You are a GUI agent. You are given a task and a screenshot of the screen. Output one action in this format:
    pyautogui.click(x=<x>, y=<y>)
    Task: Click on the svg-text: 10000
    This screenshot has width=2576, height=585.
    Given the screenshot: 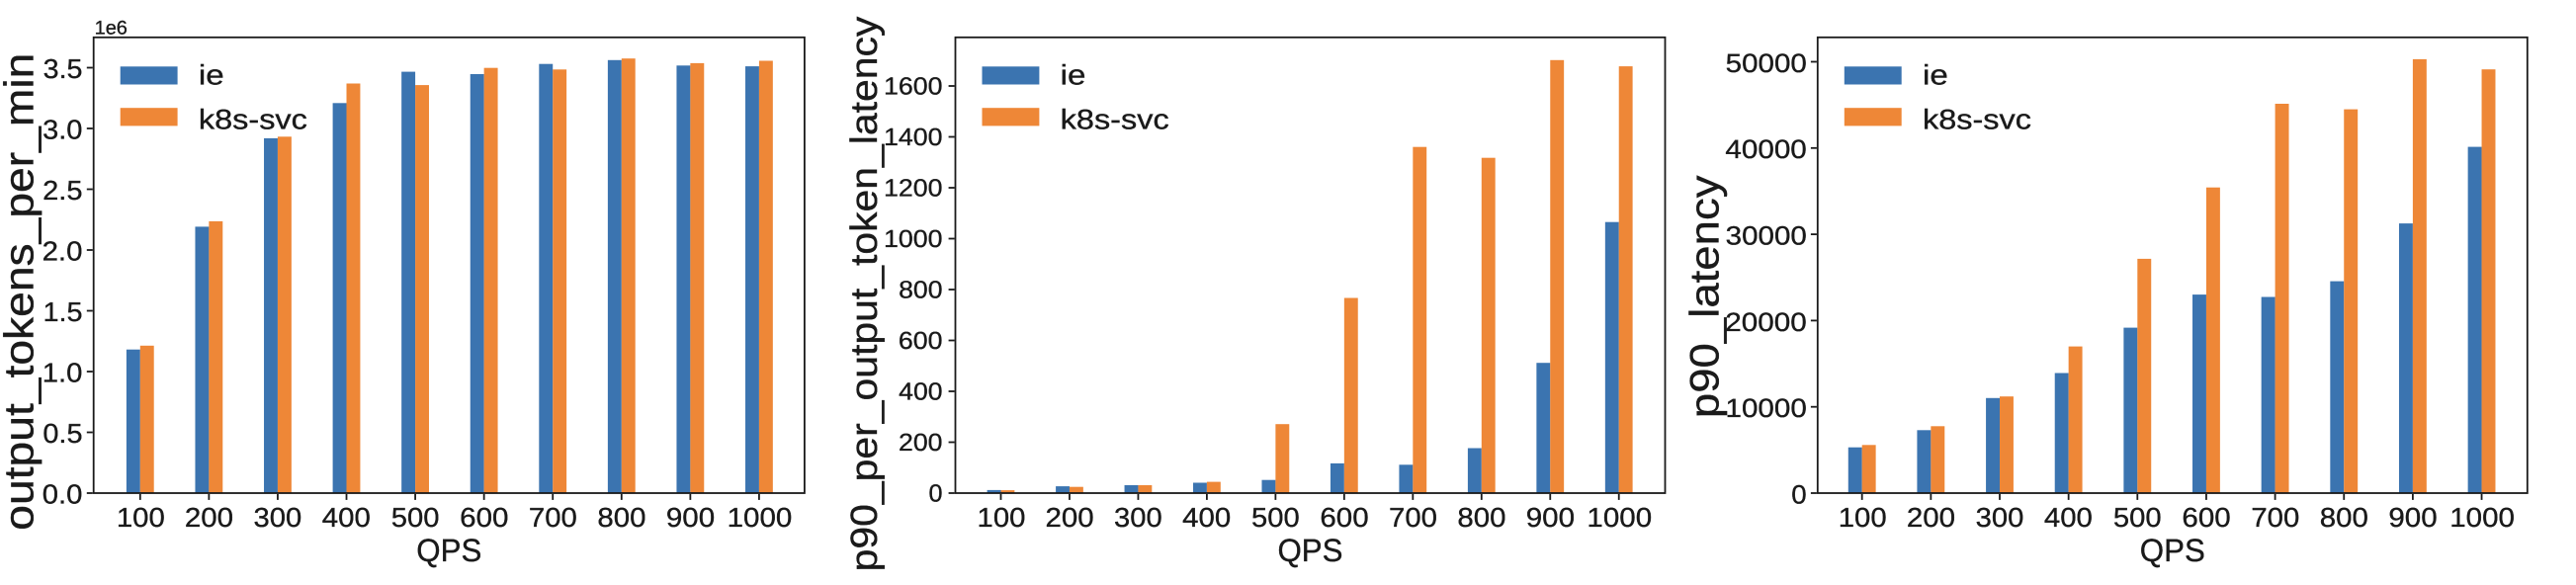 What is the action you would take?
    pyautogui.click(x=1766, y=408)
    